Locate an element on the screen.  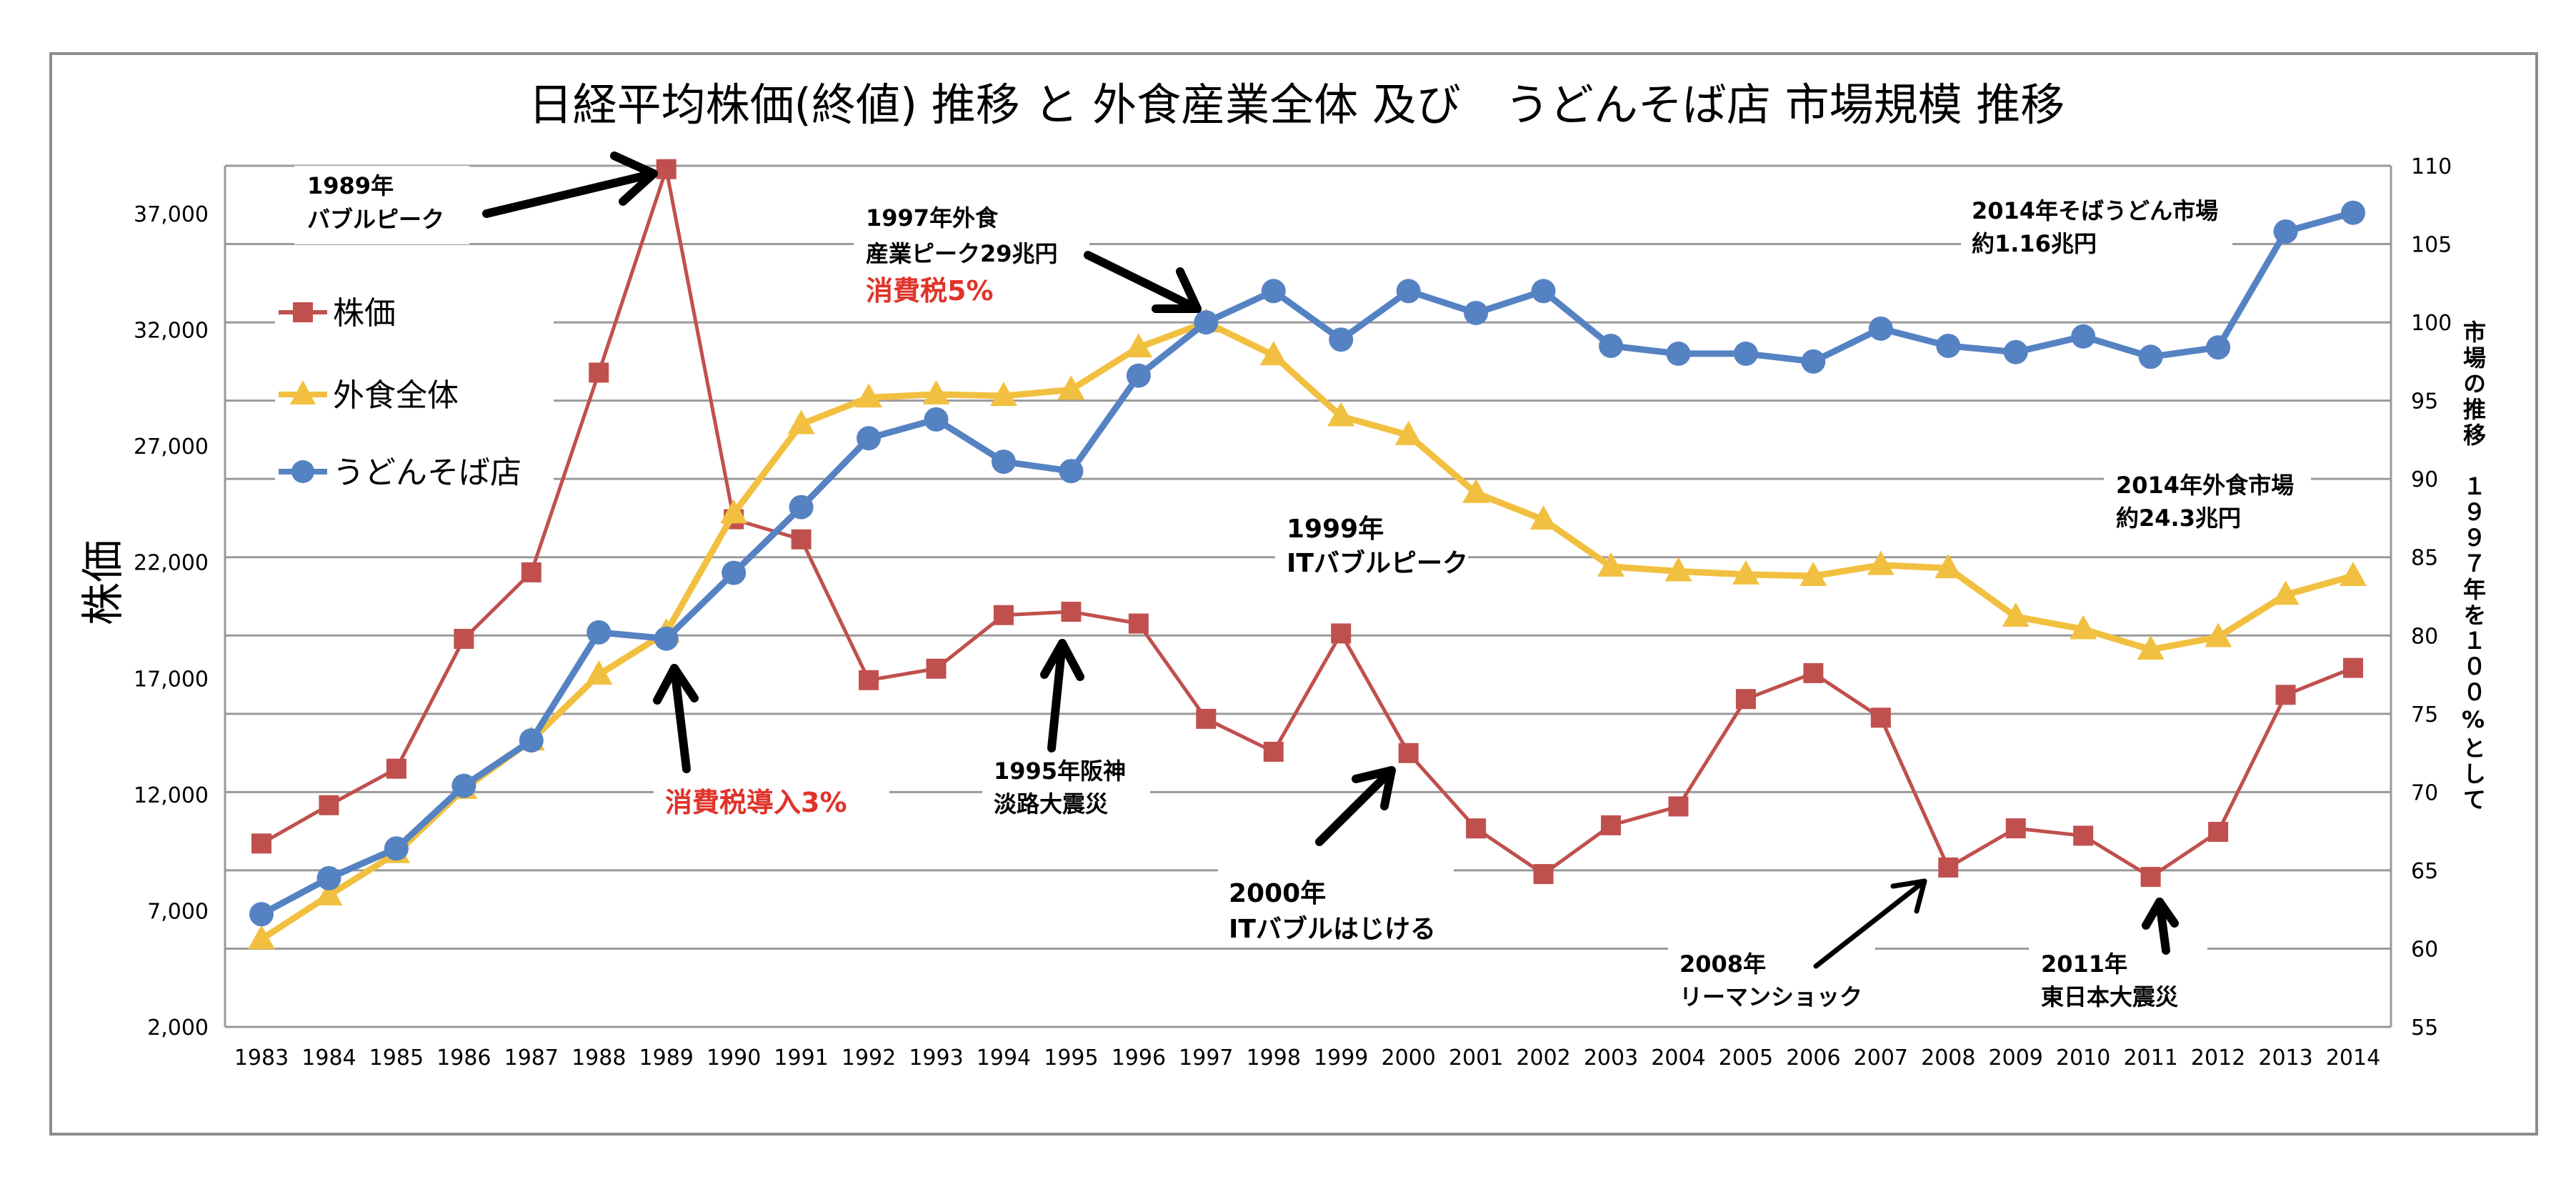
left-tick-label: 17,000 is located at coordinates (172, 680).